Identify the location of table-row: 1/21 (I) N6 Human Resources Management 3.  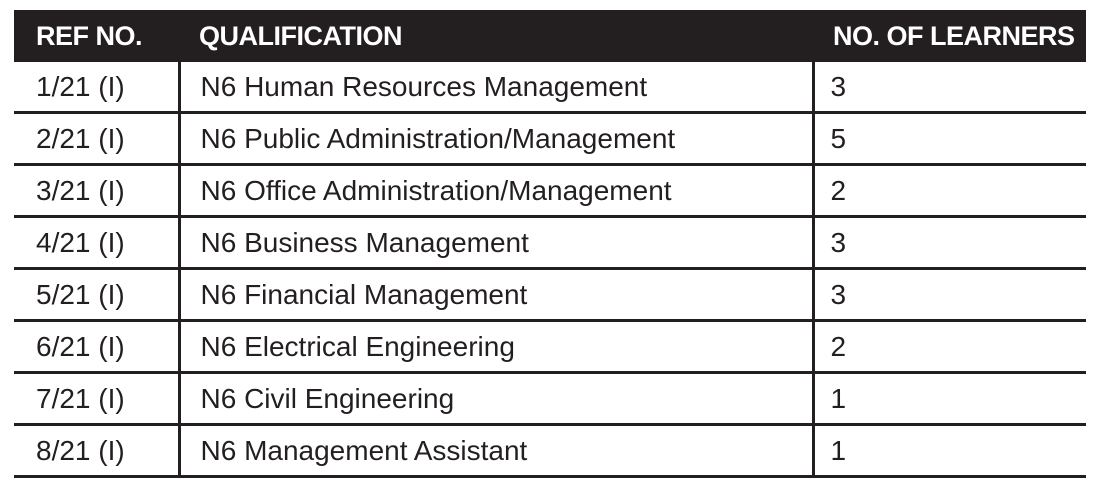
(550, 88).